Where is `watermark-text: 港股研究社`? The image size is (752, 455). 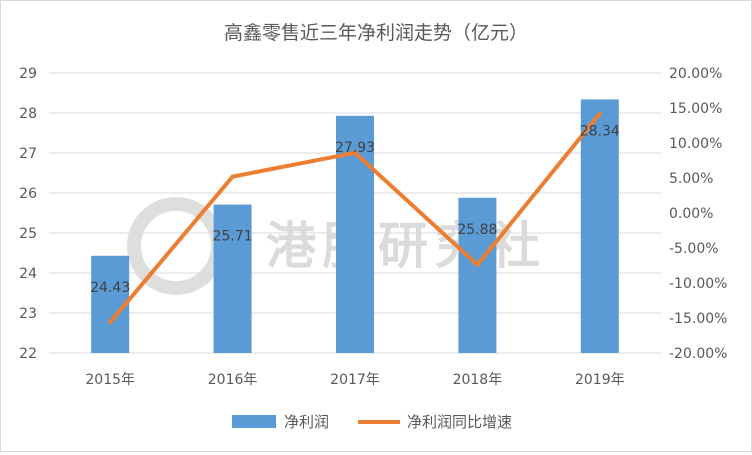
watermark-text: 港股研究社 is located at coordinates (406, 246).